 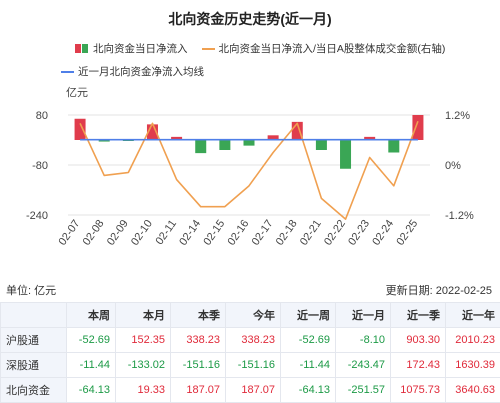 What do you see at coordinates (359, 233) in the screenshot?
I see `x-tick-label: 02-23` at bounding box center [359, 233].